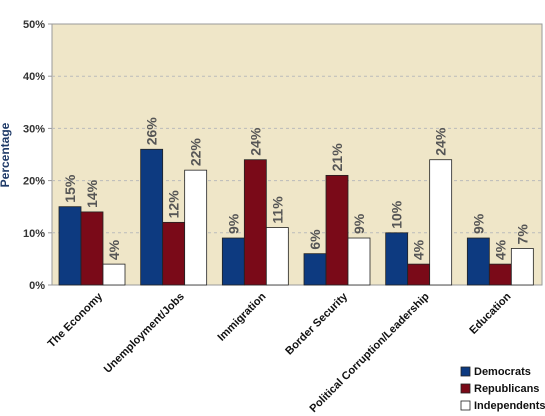 The height and width of the screenshot is (416, 545). I want to click on y-tick-label: 30%, so click(34, 129).